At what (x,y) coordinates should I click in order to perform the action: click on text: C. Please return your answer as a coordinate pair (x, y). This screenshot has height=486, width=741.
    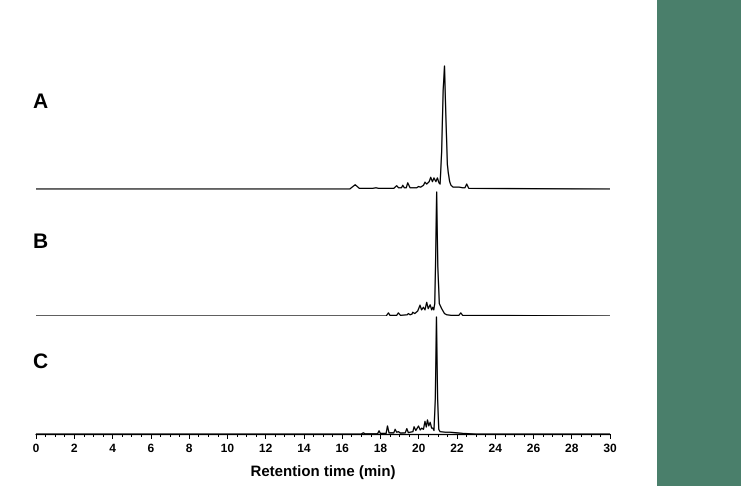
    Looking at the image, I should click on (40, 361).